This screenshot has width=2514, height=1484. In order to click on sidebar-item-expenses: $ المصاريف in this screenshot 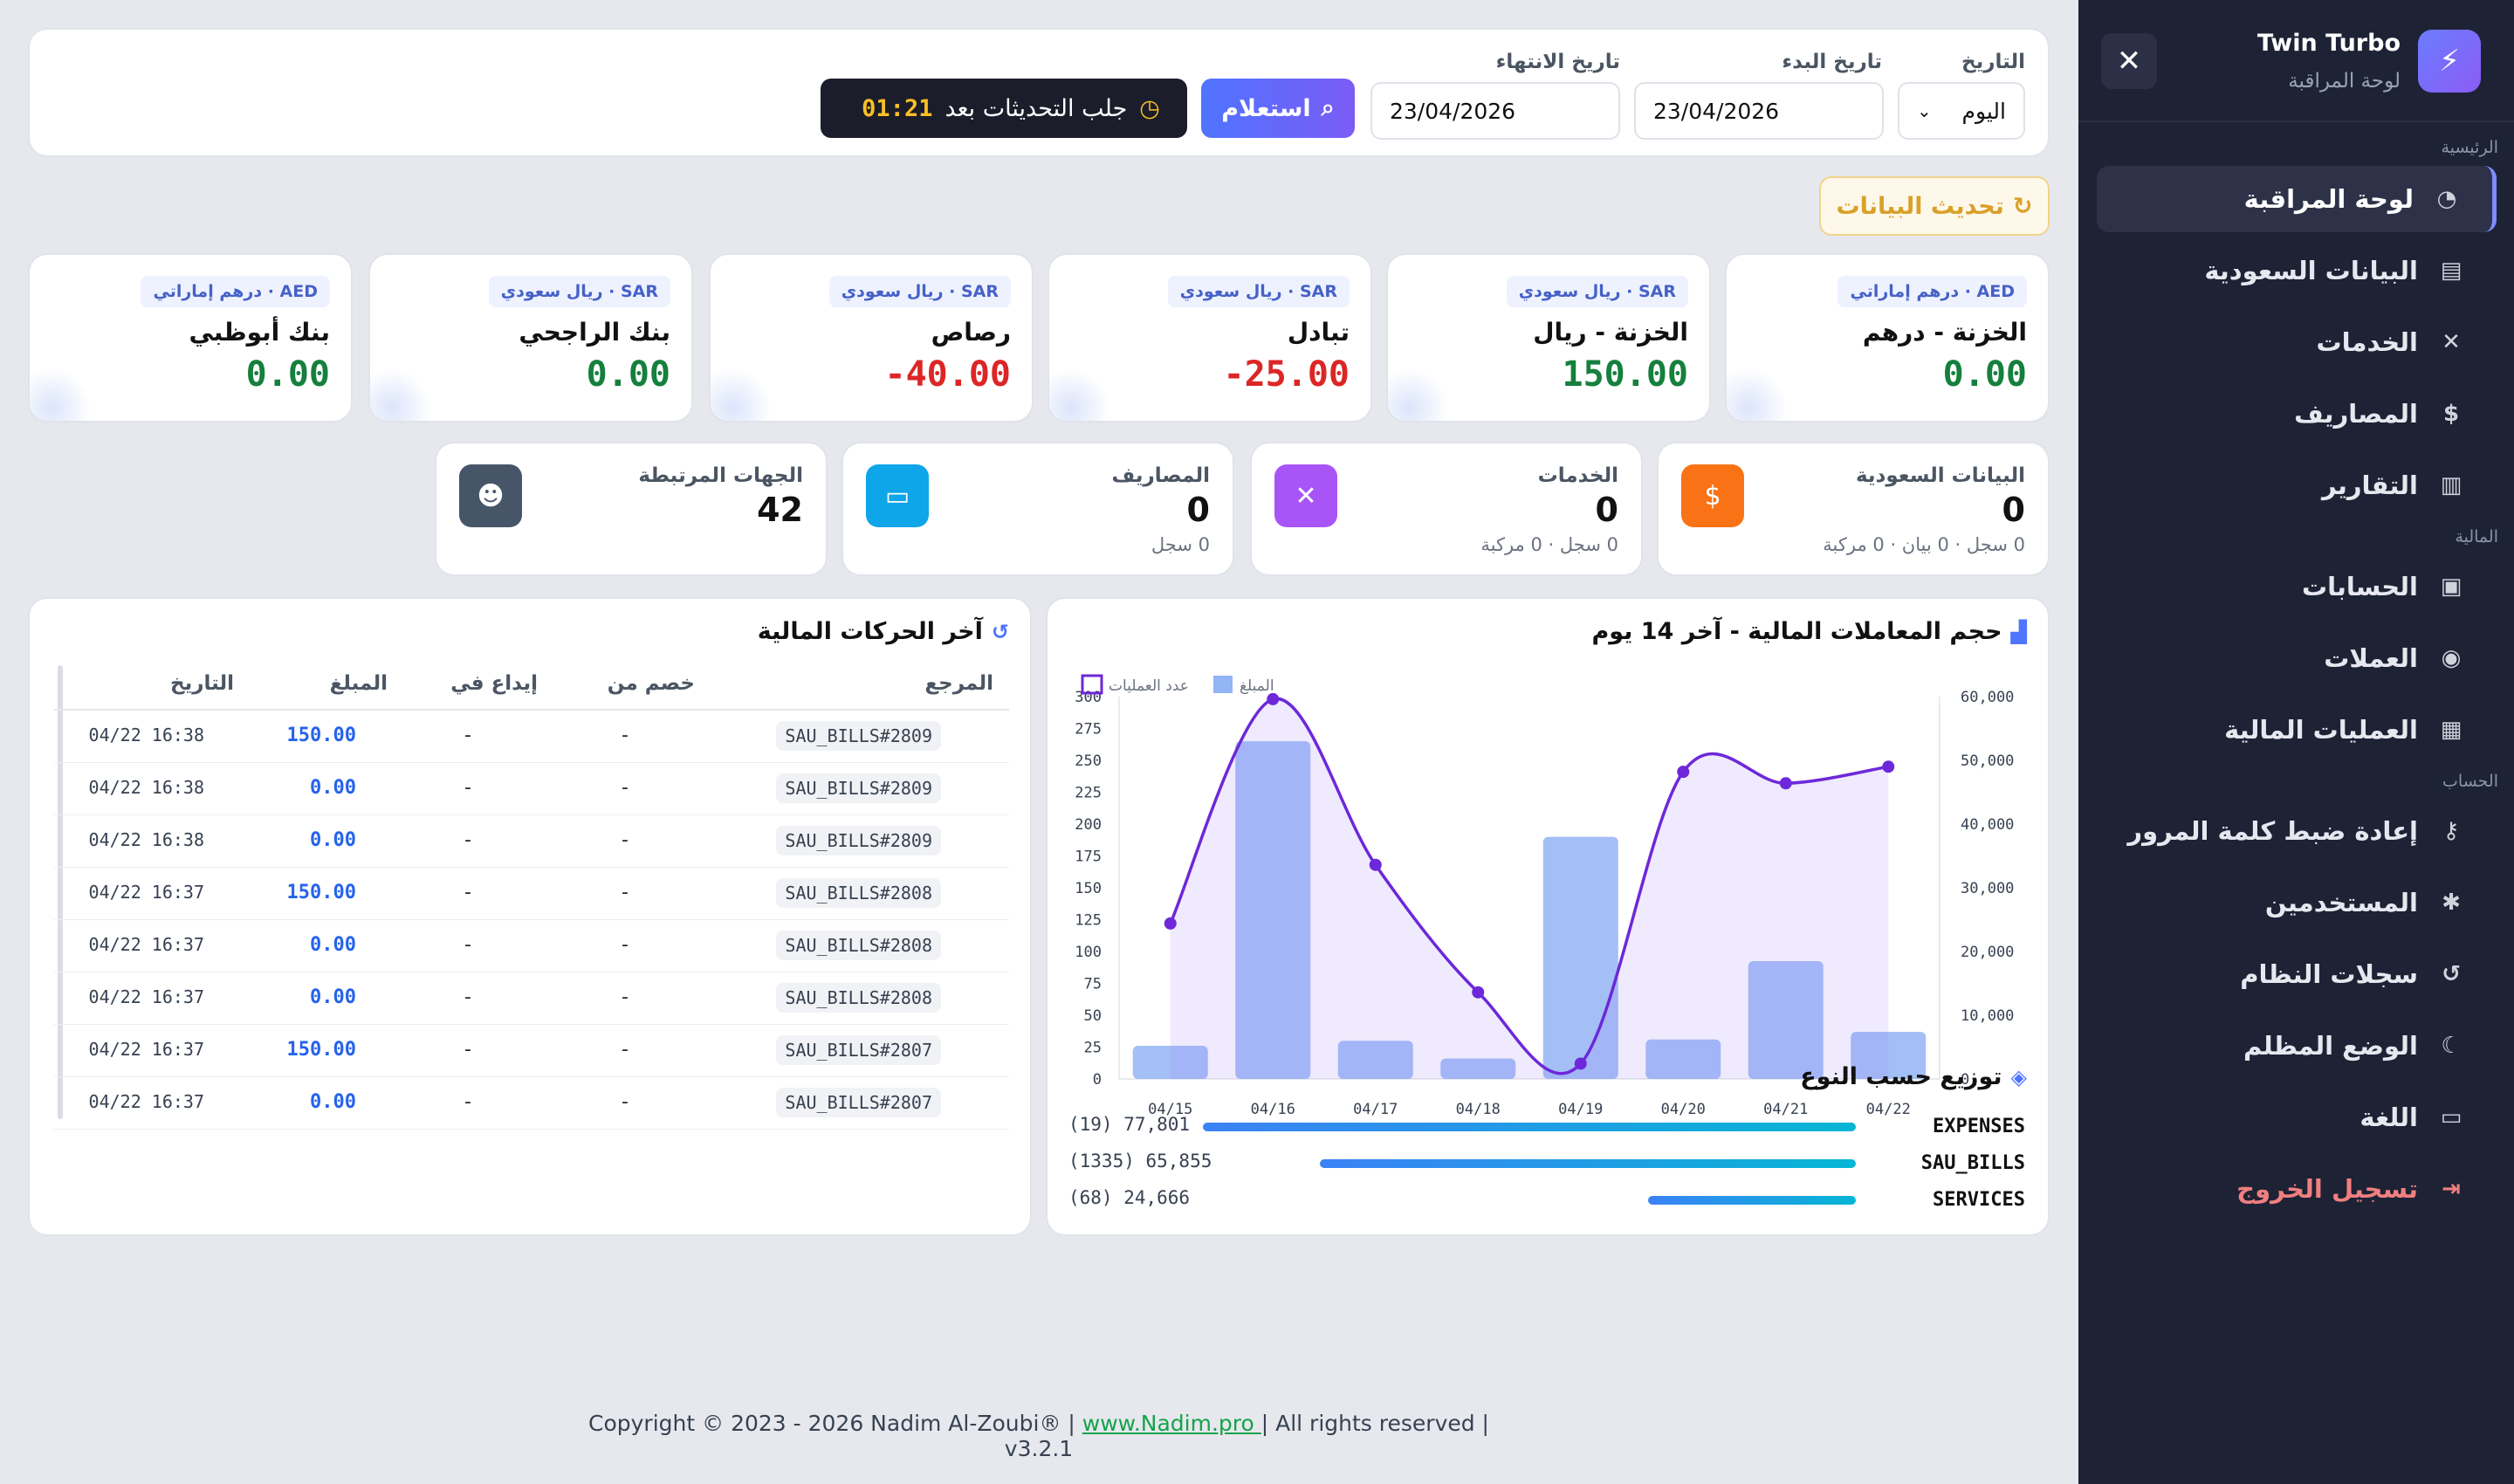, I will do `click(2297, 414)`.